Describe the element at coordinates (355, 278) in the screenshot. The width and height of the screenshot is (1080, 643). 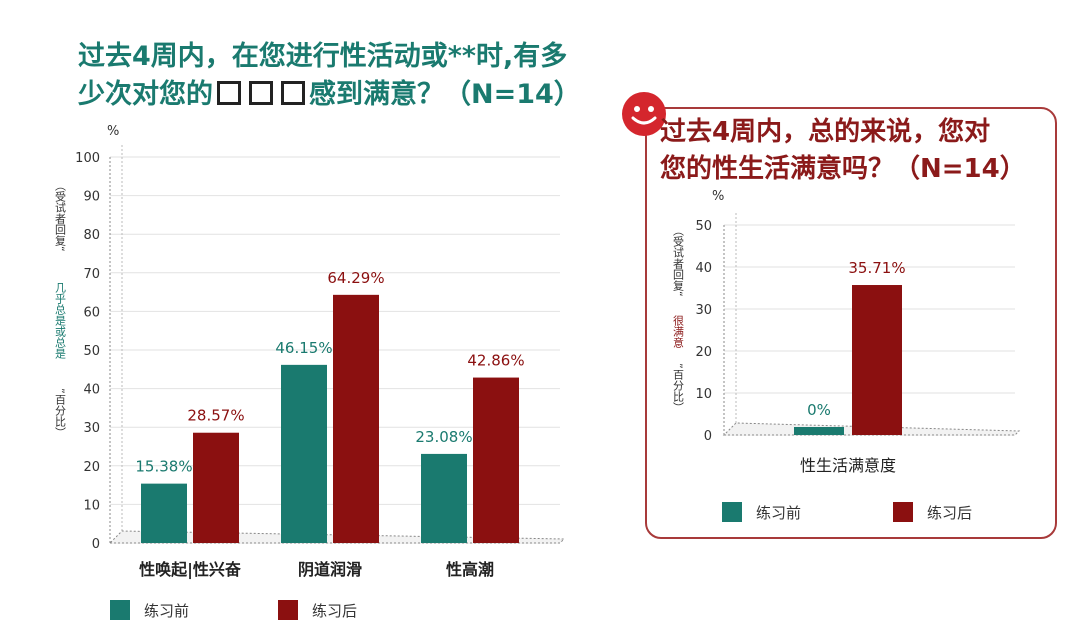
I see `data-label: 64.29%` at that location.